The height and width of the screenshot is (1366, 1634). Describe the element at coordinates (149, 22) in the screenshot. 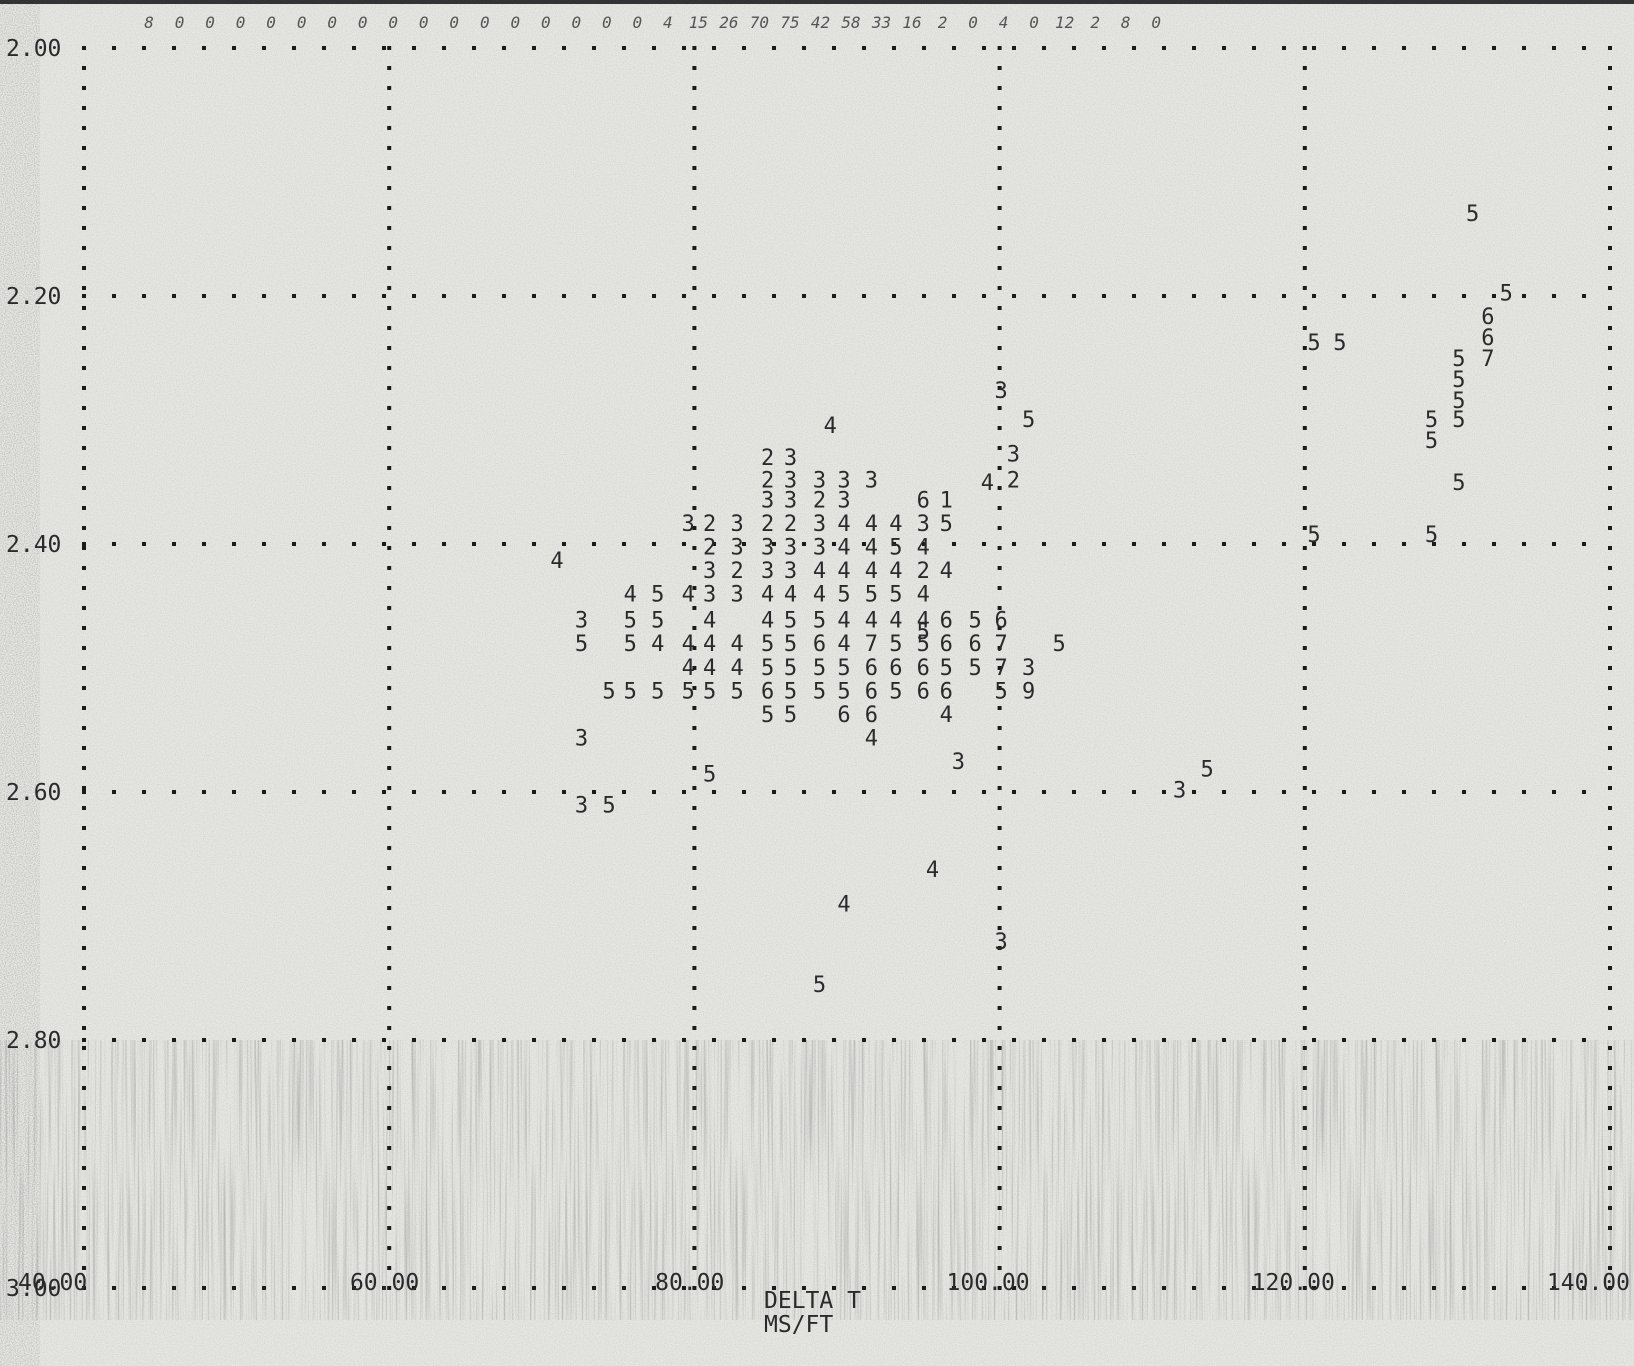

I see `column-count-0: 8` at that location.